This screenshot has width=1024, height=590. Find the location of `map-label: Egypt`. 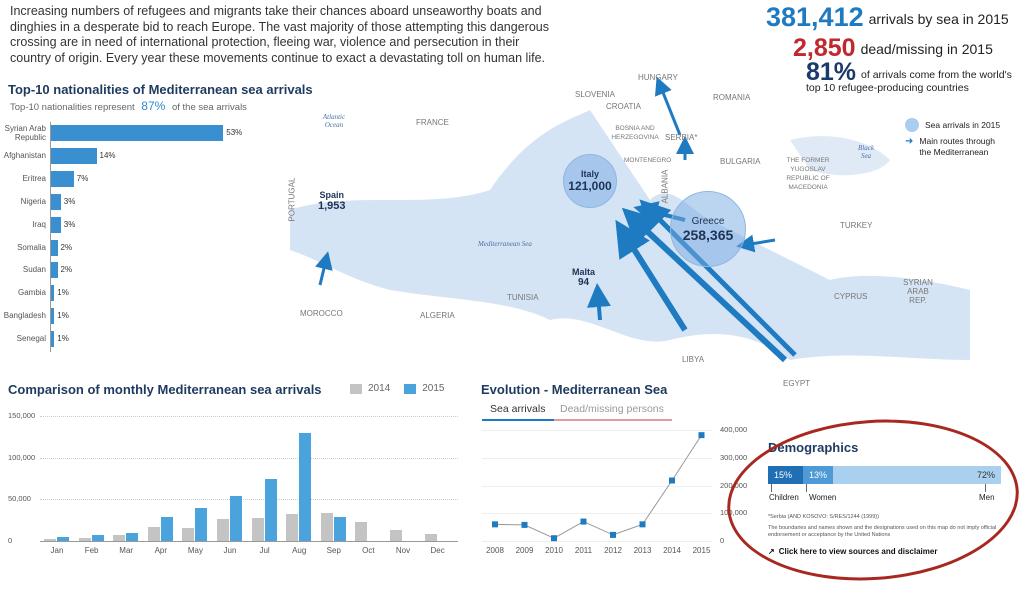

map-label: Egypt is located at coordinates (797, 383).